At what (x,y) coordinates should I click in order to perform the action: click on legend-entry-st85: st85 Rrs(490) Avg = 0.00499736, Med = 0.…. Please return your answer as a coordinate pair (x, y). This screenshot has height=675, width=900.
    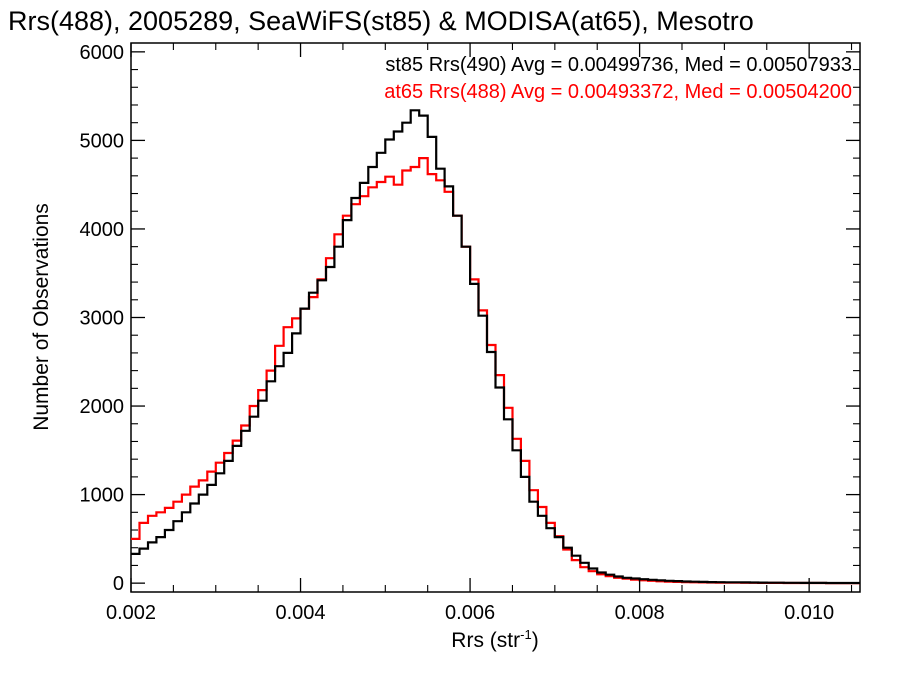
    Looking at the image, I should click on (618, 65).